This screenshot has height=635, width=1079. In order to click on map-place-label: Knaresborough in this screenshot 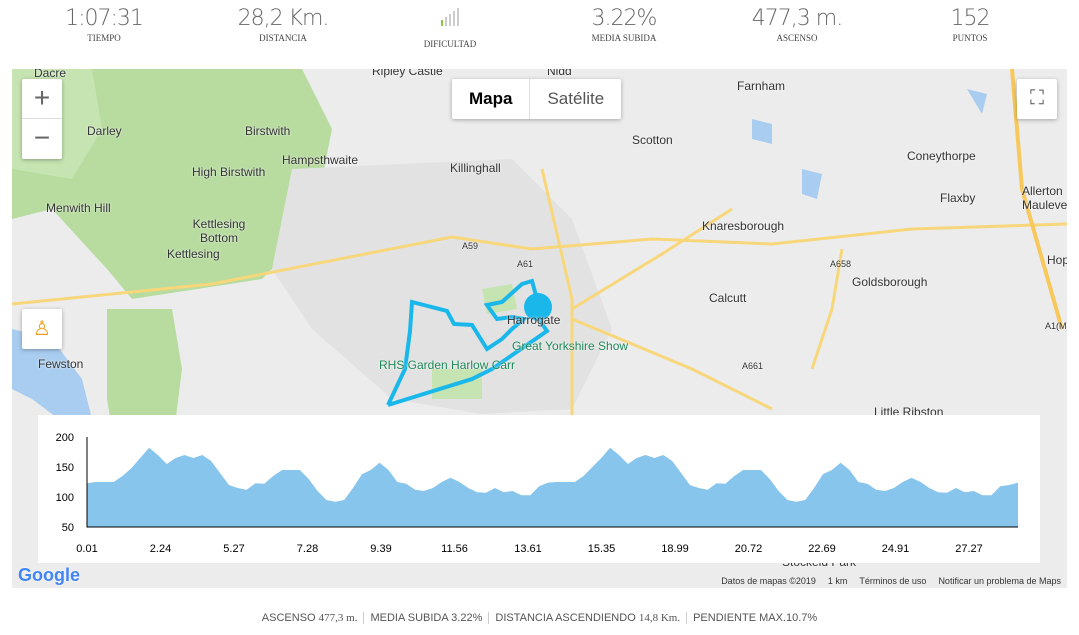, I will do `click(743, 226)`.